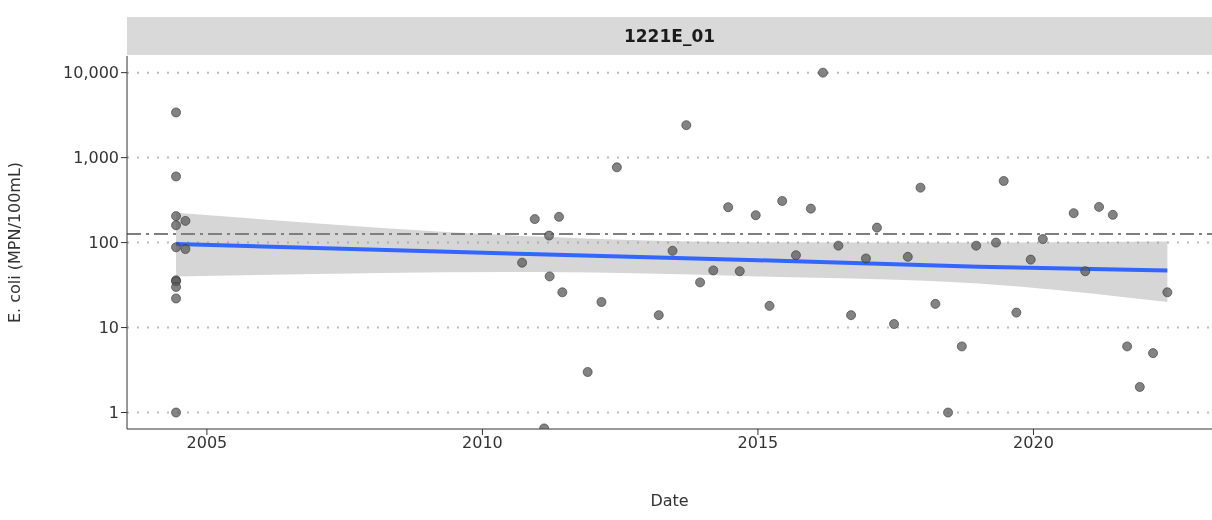 The width and height of the screenshot is (1212, 520). Describe the element at coordinates (482, 443) in the screenshot. I see `x-tick-label: 2010` at that location.